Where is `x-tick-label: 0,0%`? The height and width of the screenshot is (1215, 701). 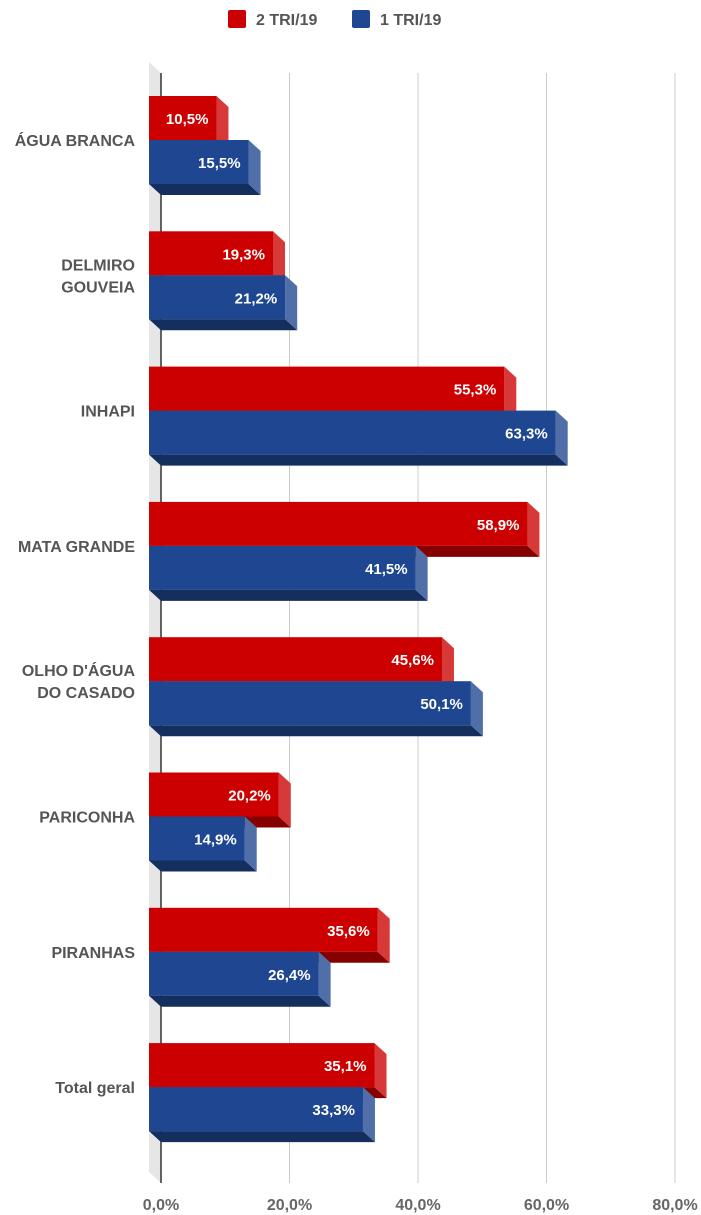 x-tick-label: 0,0% is located at coordinates (161, 1205).